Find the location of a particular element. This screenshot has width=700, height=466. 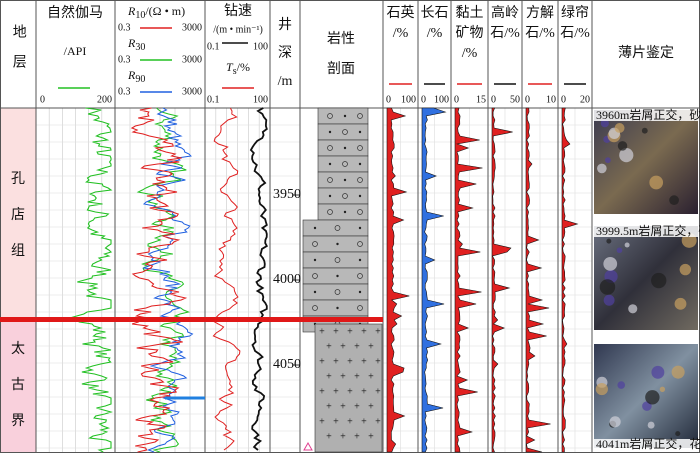

label: 方解 is located at coordinates (540, 13).